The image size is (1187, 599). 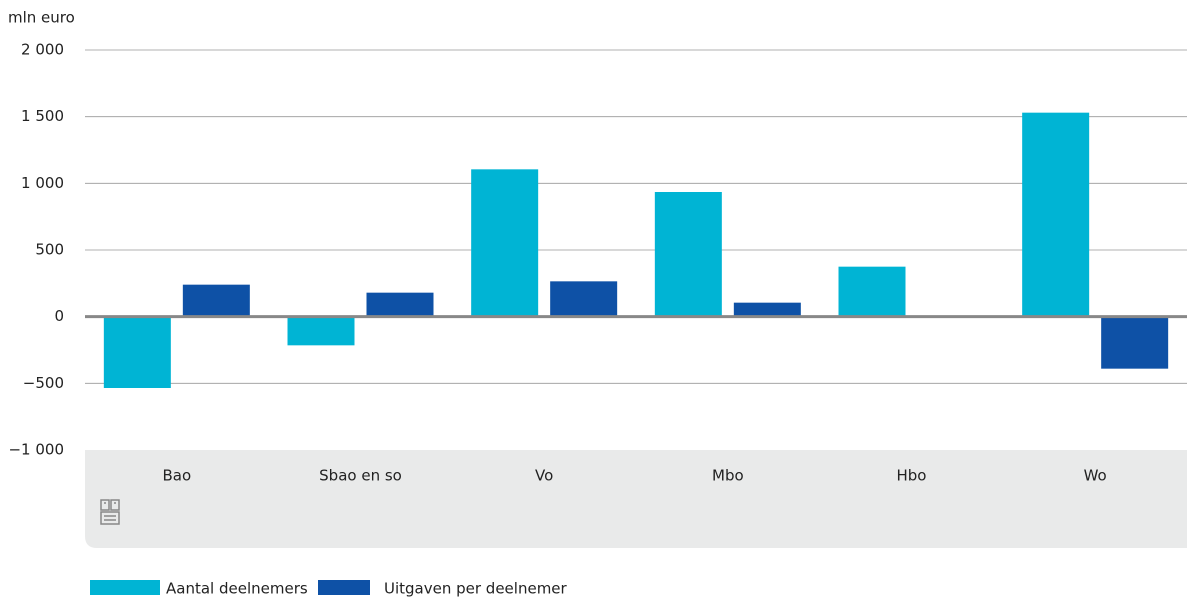 I want to click on y-tick-label: 1 000, so click(x=42, y=183).